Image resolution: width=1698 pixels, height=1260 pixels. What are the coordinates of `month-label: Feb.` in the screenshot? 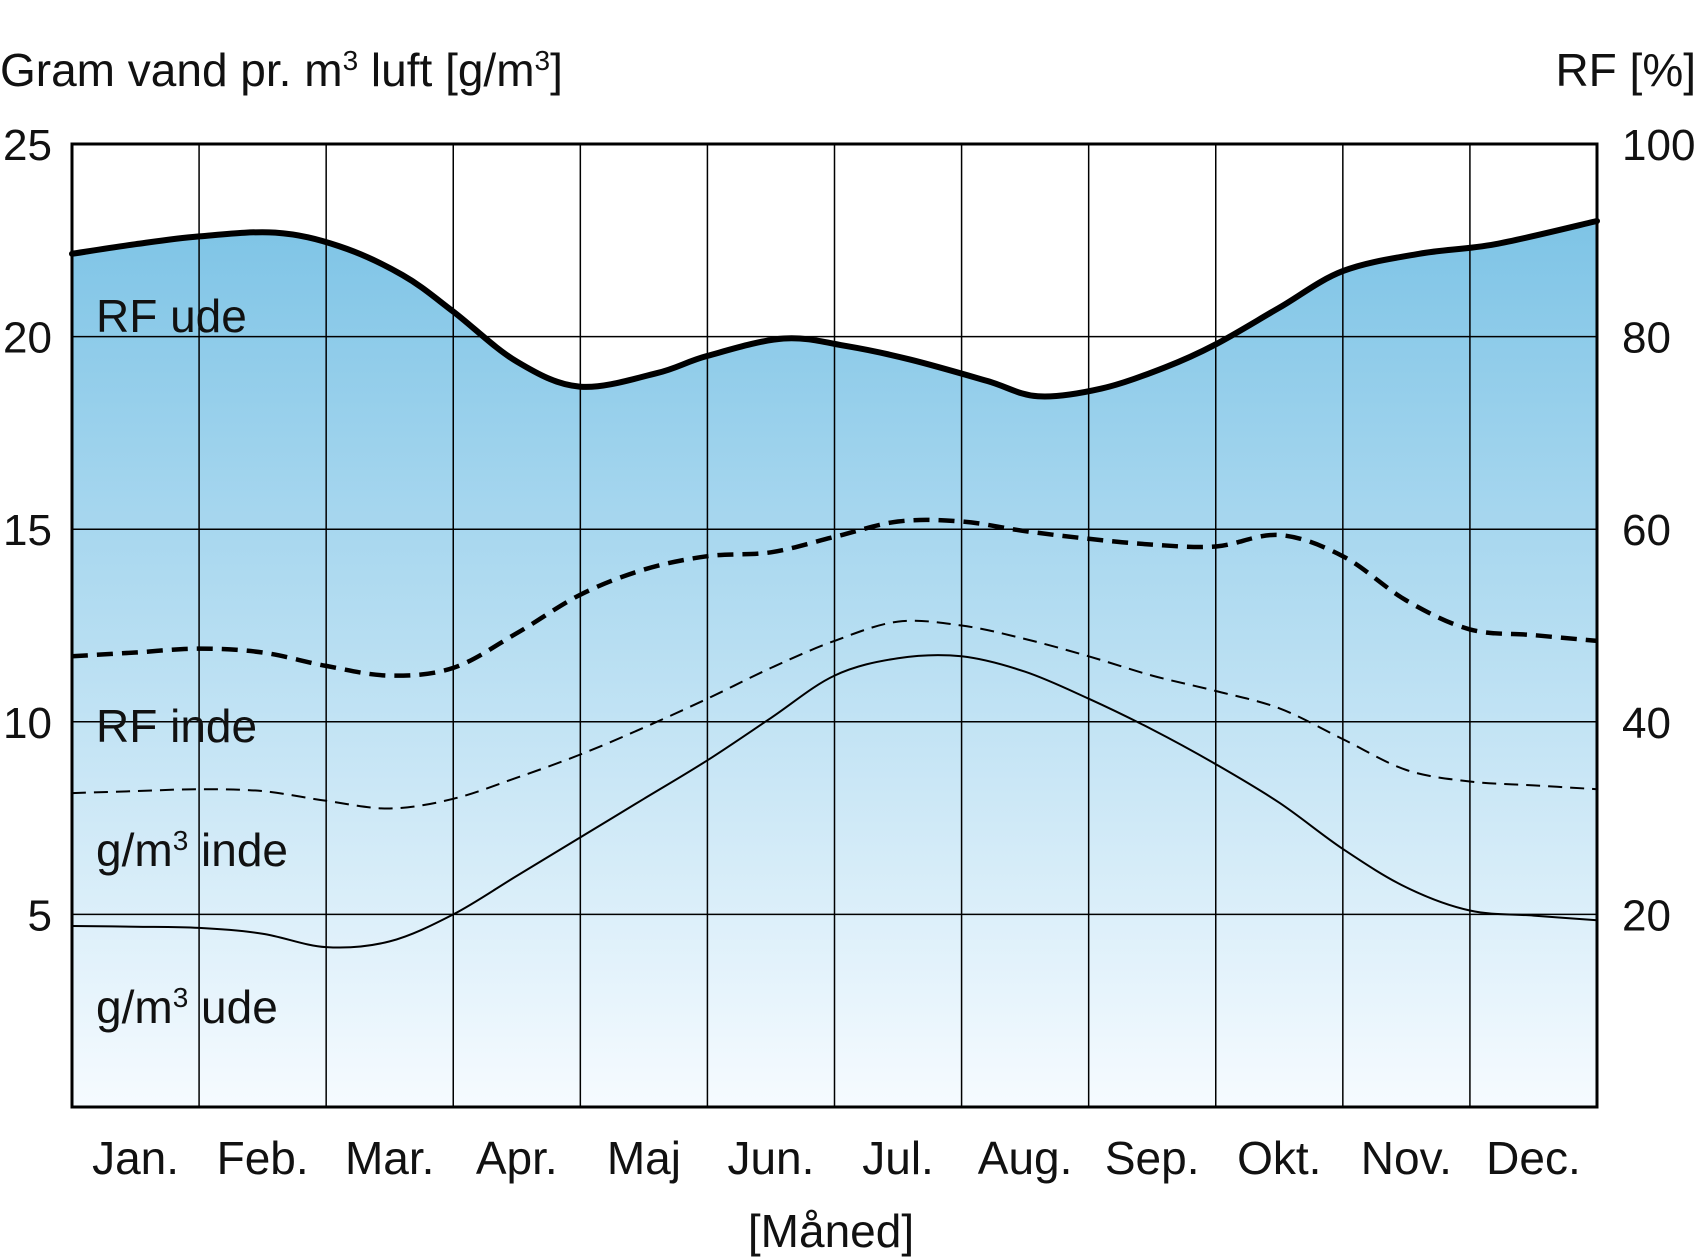 It's located at (263, 1158).